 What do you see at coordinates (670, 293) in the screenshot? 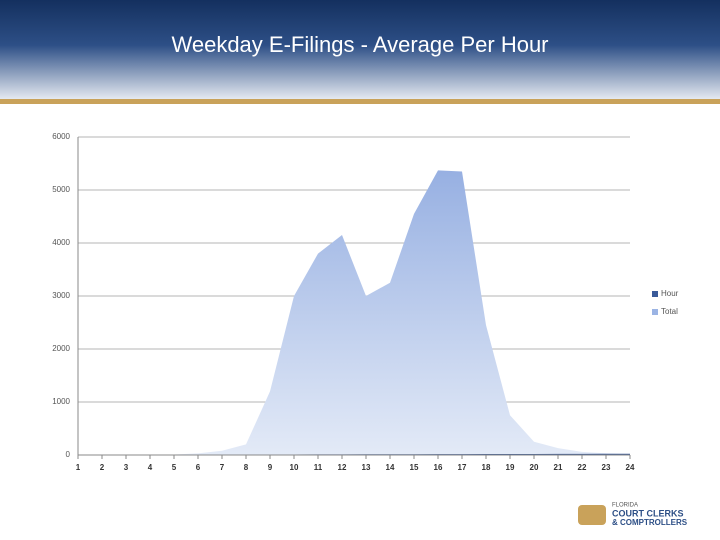
I see `legend-label: Hour` at bounding box center [670, 293].